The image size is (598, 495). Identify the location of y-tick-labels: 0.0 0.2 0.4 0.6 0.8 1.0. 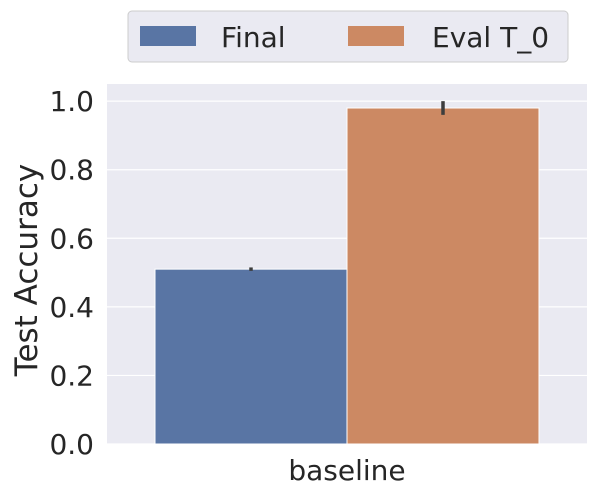
(71, 273).